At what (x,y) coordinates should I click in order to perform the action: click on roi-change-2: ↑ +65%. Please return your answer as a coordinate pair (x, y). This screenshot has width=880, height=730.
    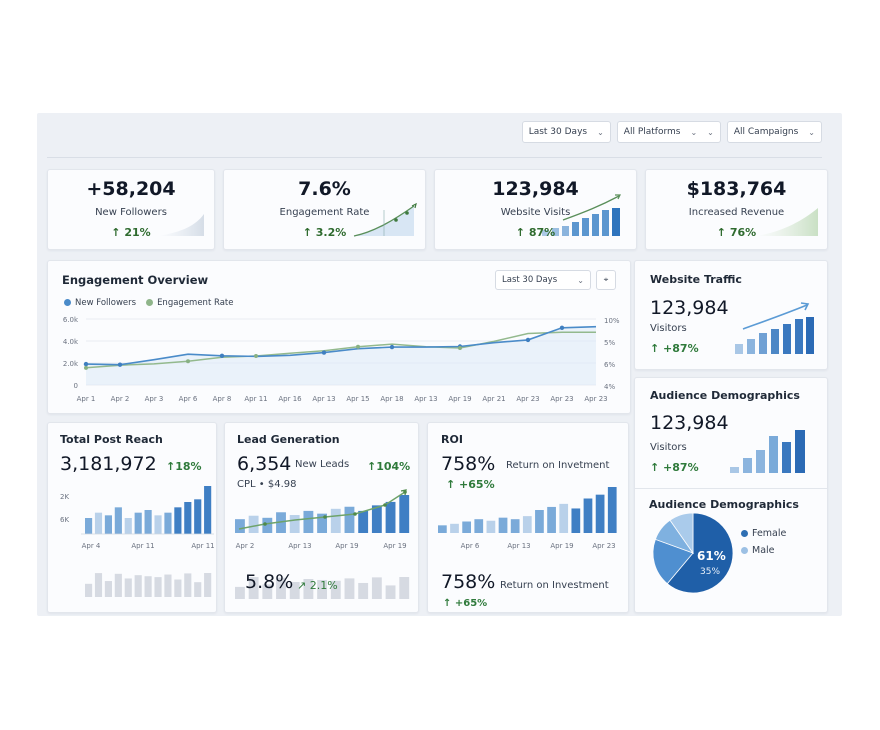
    Looking at the image, I should click on (465, 603).